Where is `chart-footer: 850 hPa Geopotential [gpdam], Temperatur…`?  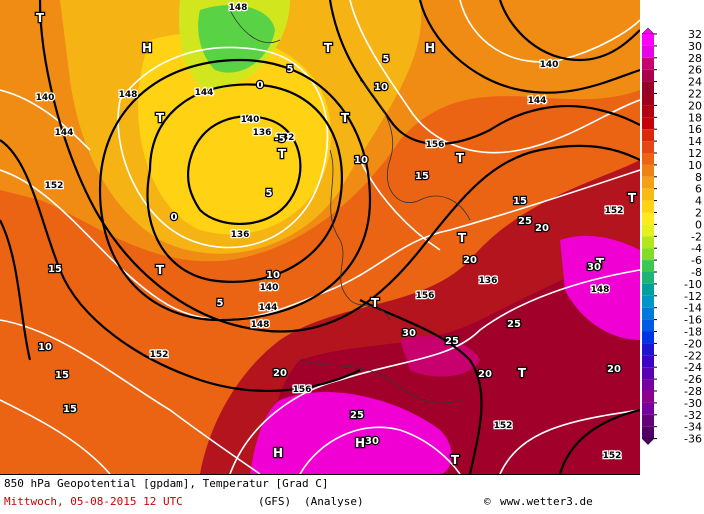
chart-footer: 850 hPa Geopotential [gpdam], Temperatur… is located at coordinates (320, 494).